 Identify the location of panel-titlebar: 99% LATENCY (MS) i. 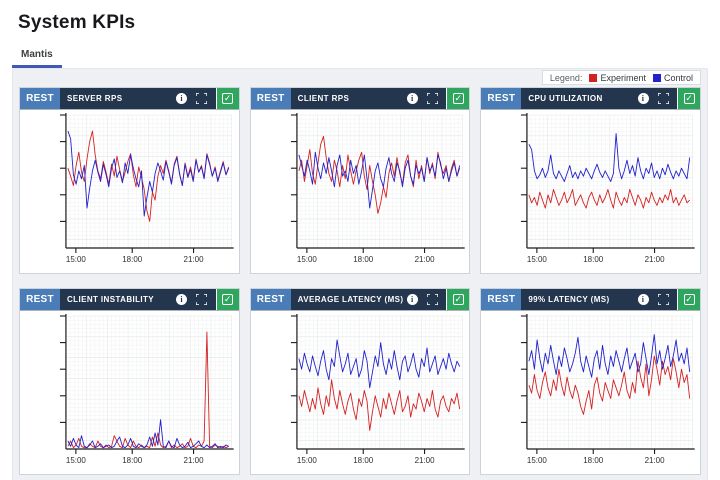
(599, 299).